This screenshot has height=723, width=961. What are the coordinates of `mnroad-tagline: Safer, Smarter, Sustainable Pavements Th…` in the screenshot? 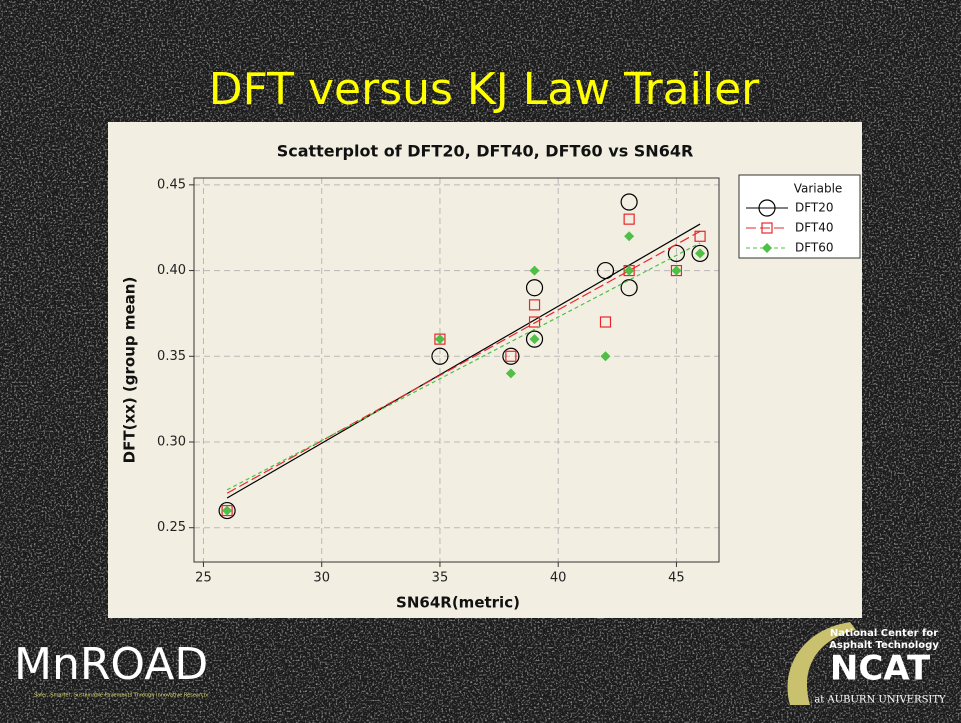 It's located at (120, 696).